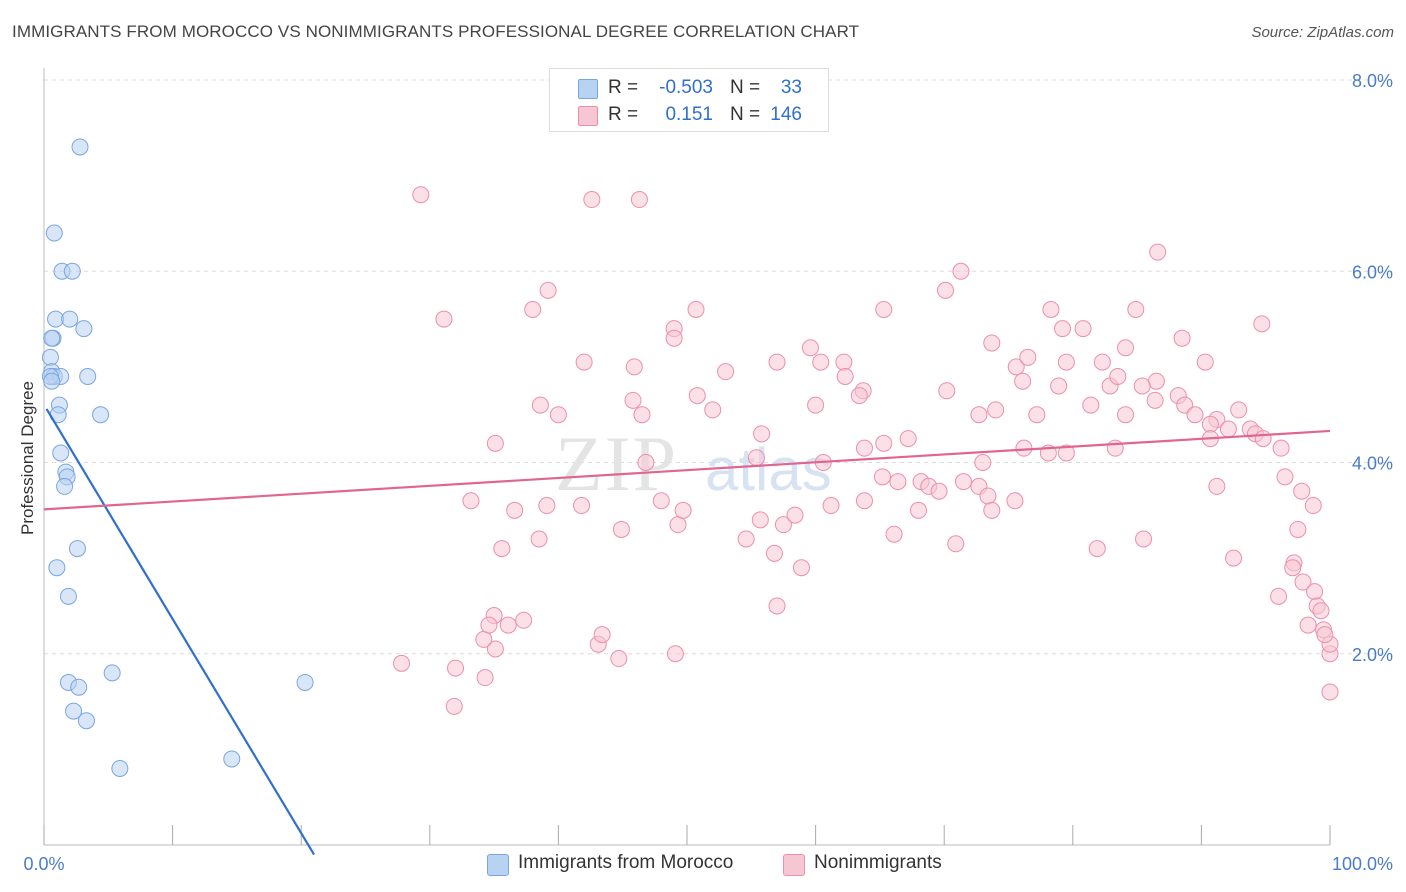  Describe the element at coordinates (588, 116) in the screenshot. I see `legend-swatch-pink` at that location.